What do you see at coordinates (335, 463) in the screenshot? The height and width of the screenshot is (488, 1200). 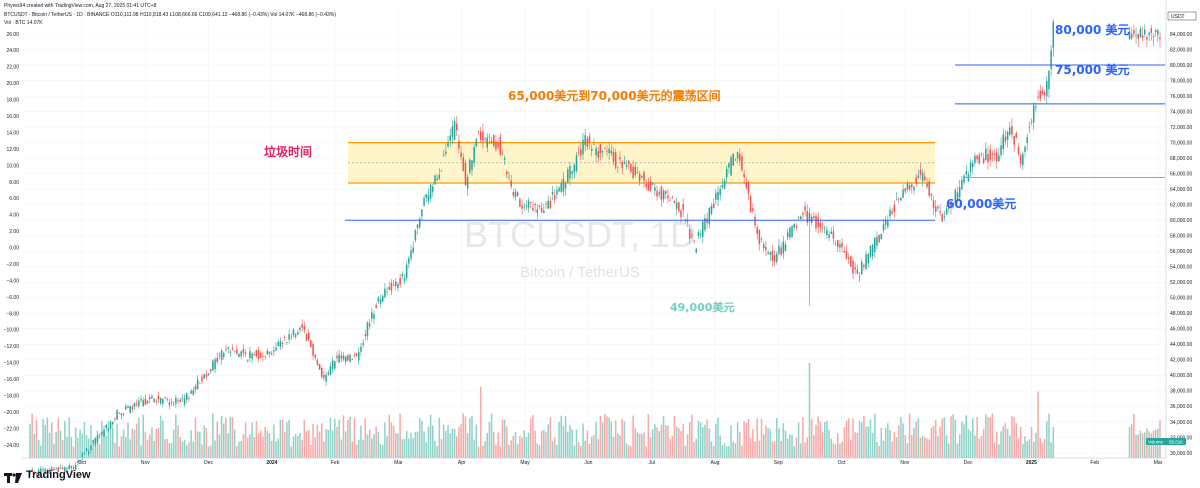 I see `time-tick-label: Feb` at bounding box center [335, 463].